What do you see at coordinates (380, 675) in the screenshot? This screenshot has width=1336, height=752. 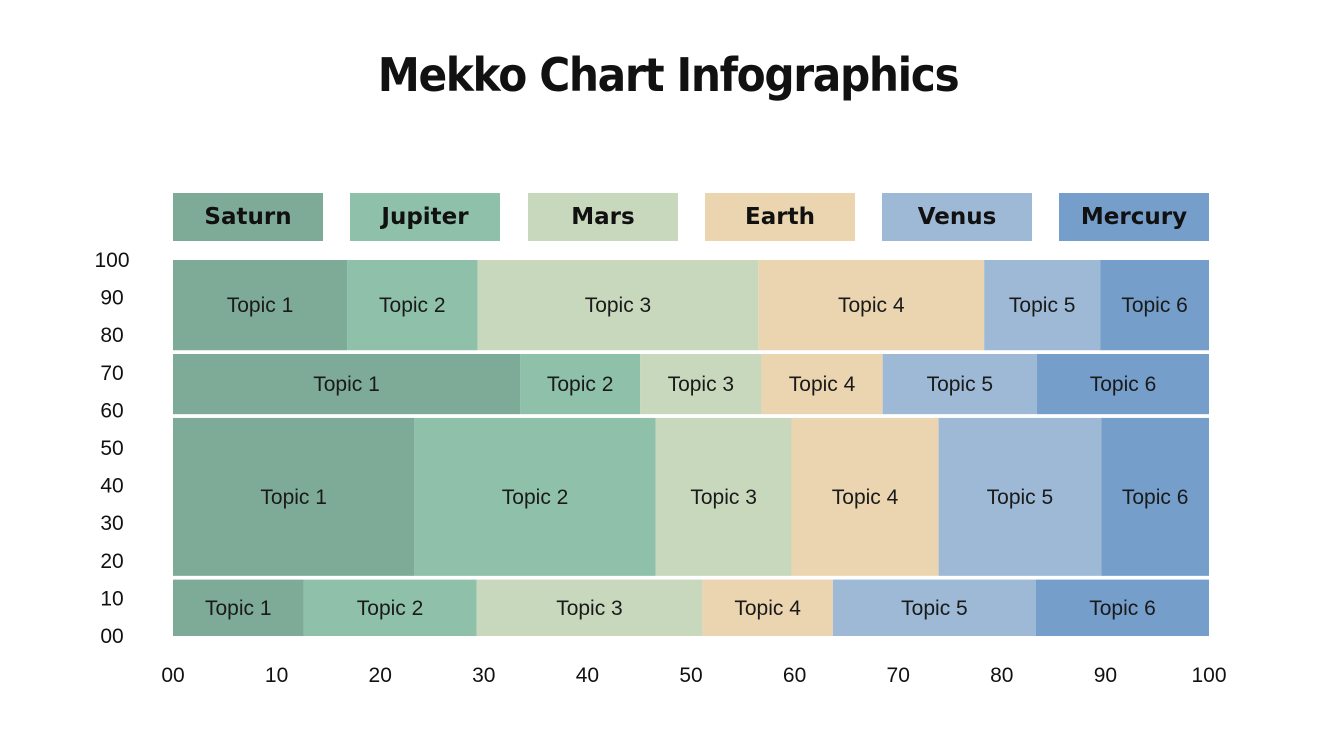 I see `x-tick-label: 20` at bounding box center [380, 675].